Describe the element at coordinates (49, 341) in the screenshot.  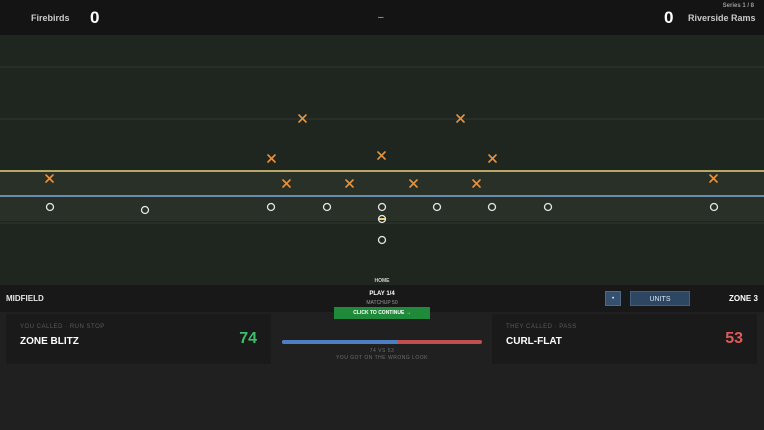
I see `your-play-name: ZONE BLITZ` at that location.